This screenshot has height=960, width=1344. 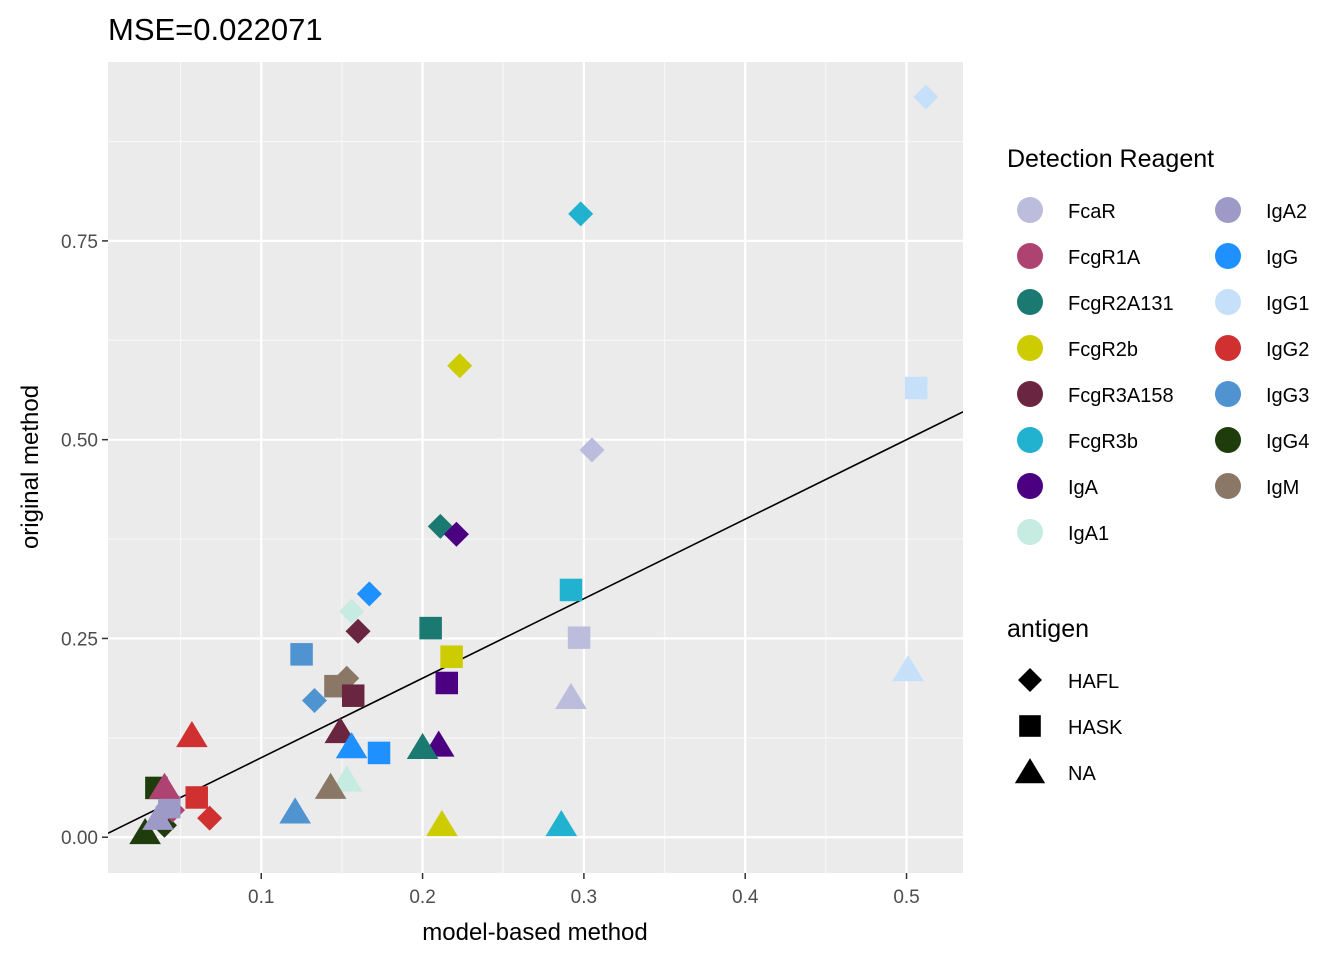 I want to click on point-fcgr2b-hask, so click(x=451, y=656).